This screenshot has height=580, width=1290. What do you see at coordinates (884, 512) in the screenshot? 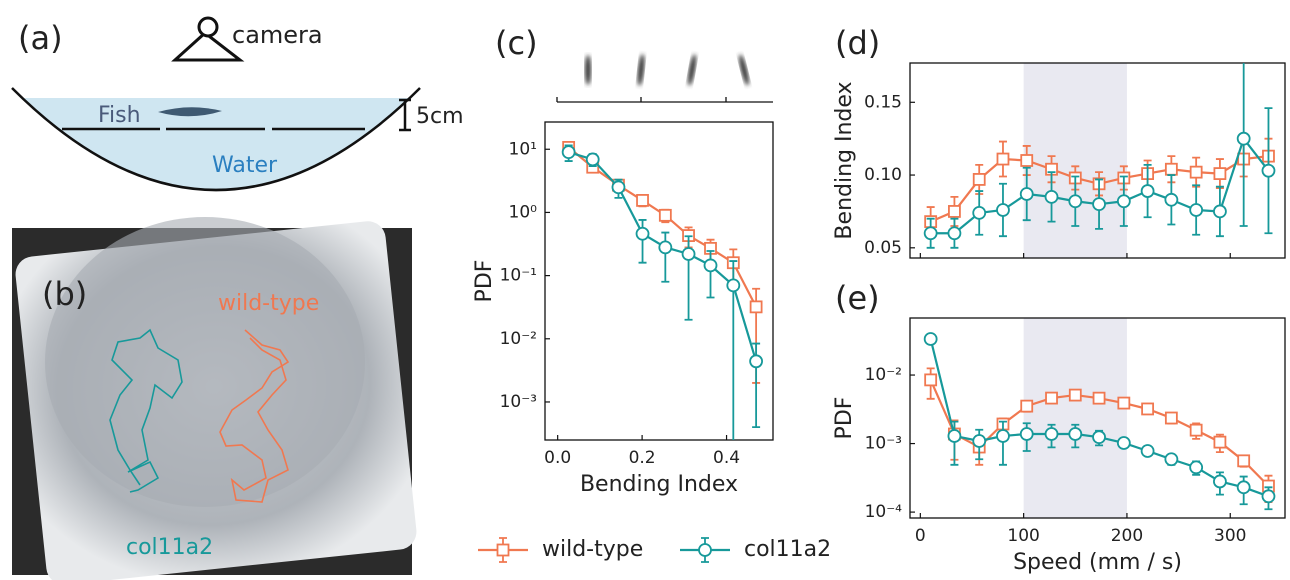
I see `y-tick-label: 10⁻⁴` at bounding box center [884, 512].